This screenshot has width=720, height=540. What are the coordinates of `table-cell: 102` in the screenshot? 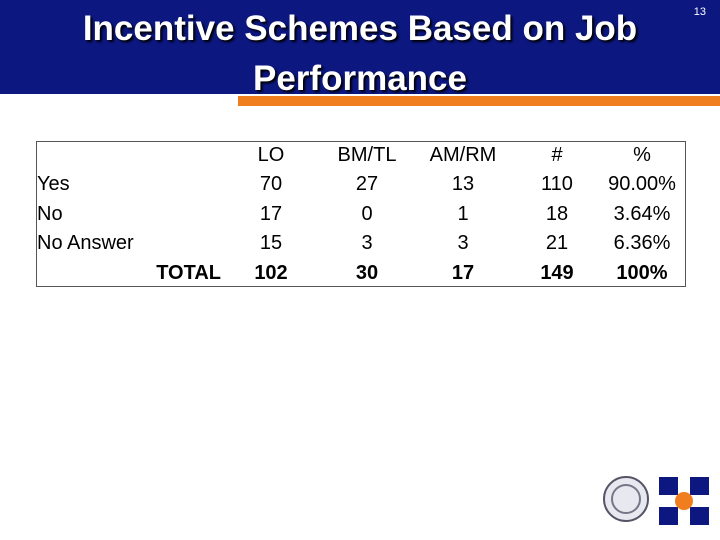 It's located at (271, 272).